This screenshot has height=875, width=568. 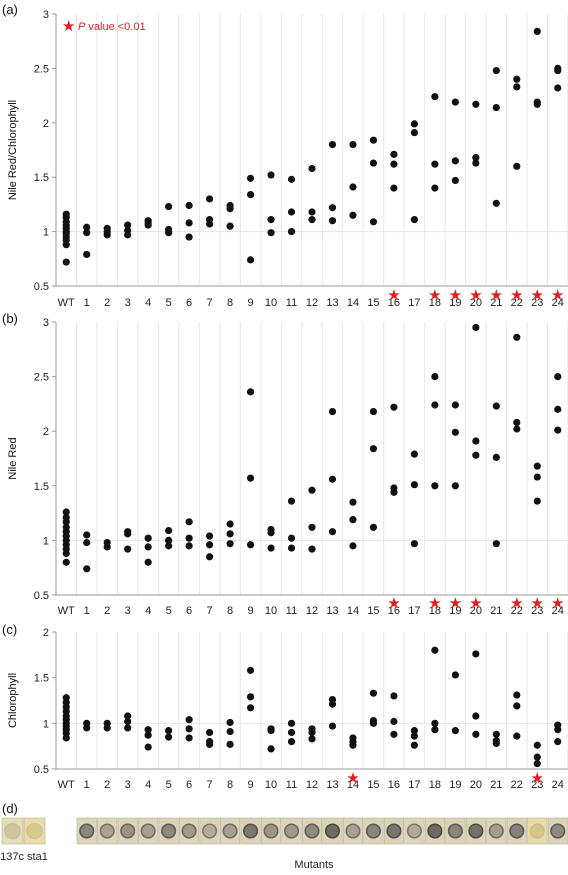 I want to click on panel-d-colony-images: (d) 137c sta1, so click(x=284, y=832).